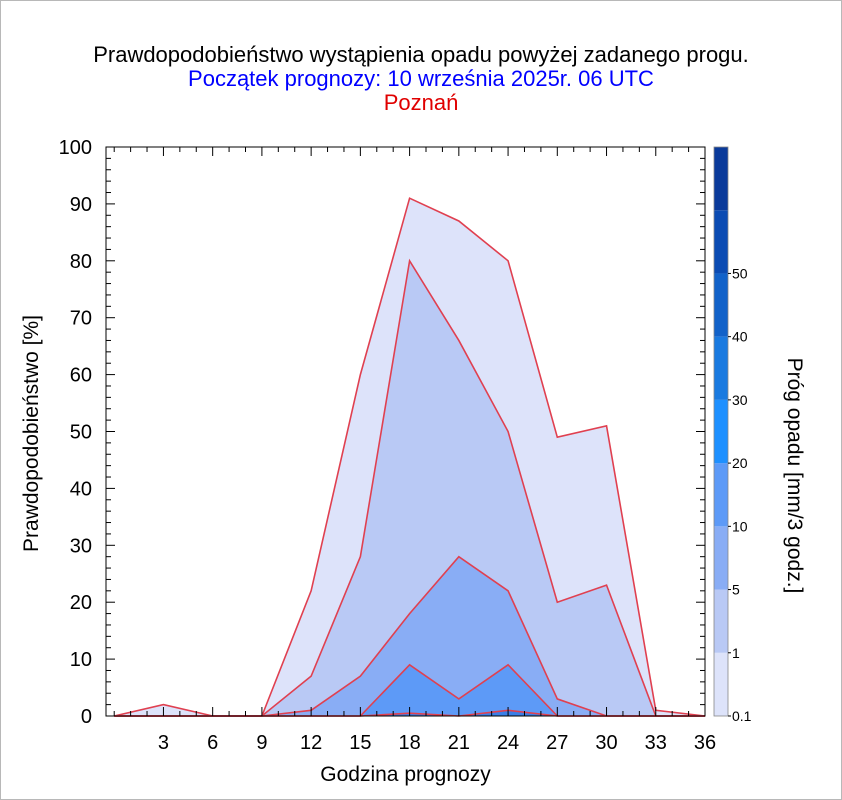  I want to click on y-tick-label: 70, so click(81, 319).